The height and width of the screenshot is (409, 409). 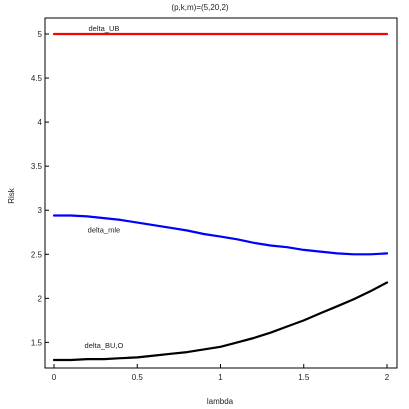 What do you see at coordinates (199, 7) in the screenshot?
I see `chart-title: (p,k,m)=(5,20,2)` at bounding box center [199, 7].